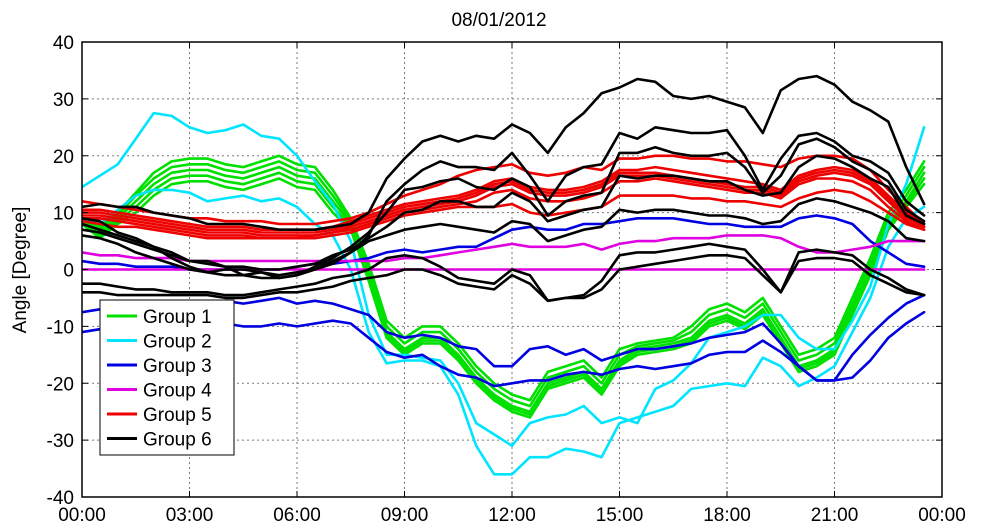 This screenshot has height=528, width=982. I want to click on y-tick-label: 0, so click(68, 271).